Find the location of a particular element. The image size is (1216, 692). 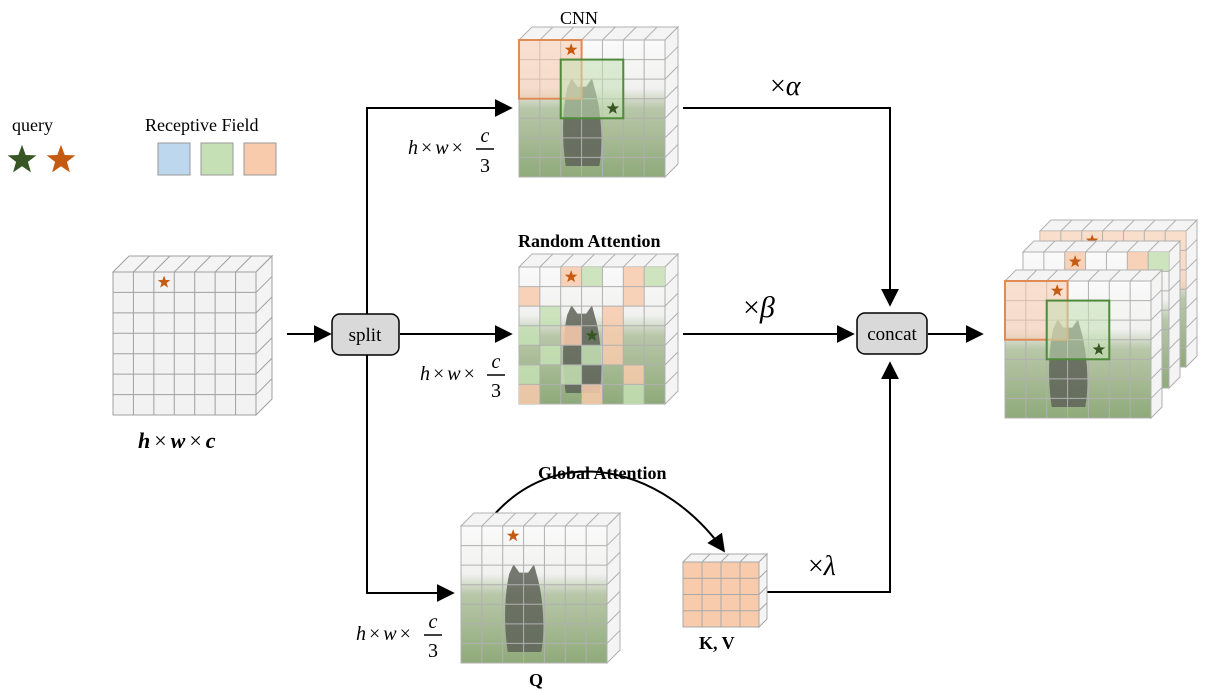

random-attention-feature-cube is located at coordinates (598, 329).